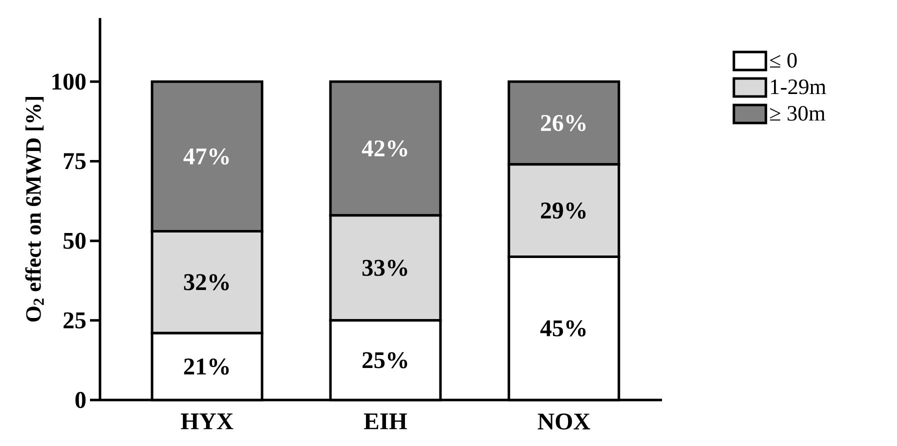  What do you see at coordinates (75, 320) in the screenshot?
I see `y-tick-label: 25` at bounding box center [75, 320].